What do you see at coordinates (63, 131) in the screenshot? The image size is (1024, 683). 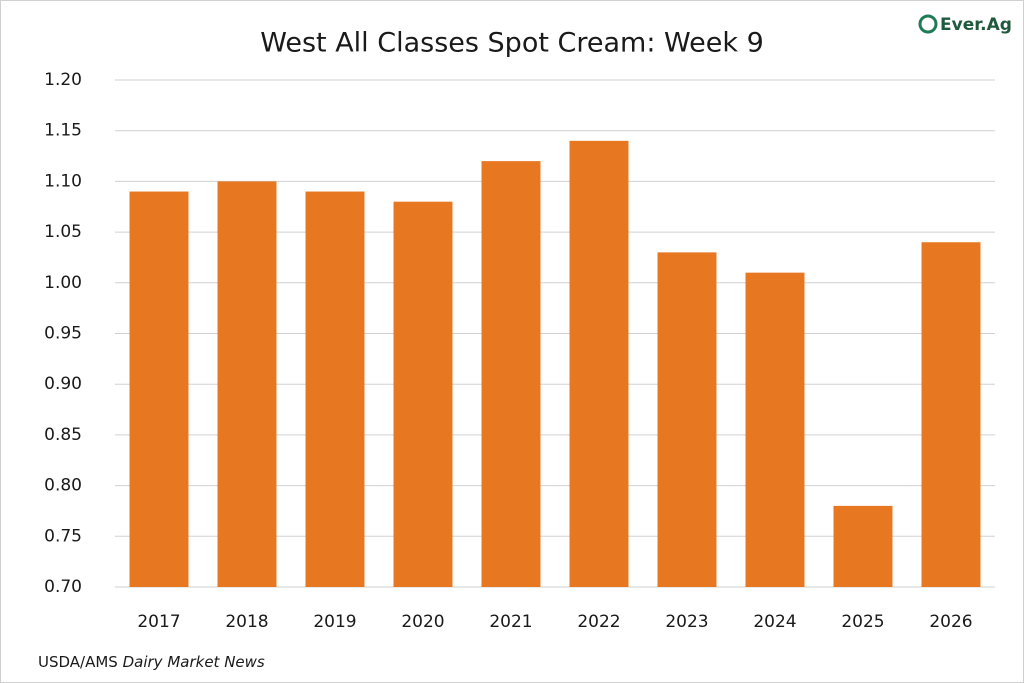 I see `y-tick-label: 1.15` at bounding box center [63, 131].